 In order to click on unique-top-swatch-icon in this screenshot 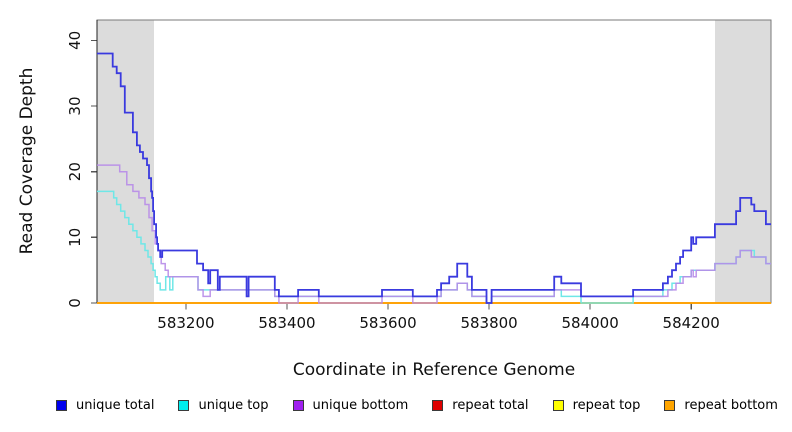, I will do `click(184, 405)`.